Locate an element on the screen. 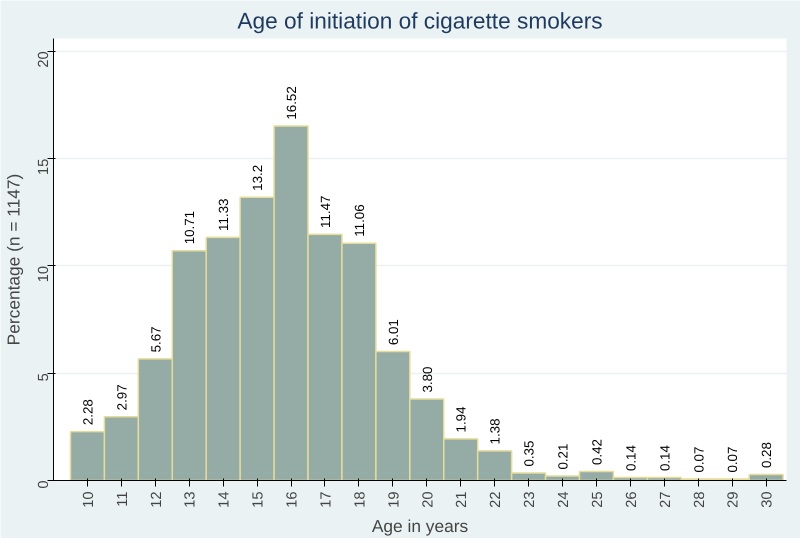 The image size is (804, 542). x-tick-label: 17 is located at coordinates (326, 499).